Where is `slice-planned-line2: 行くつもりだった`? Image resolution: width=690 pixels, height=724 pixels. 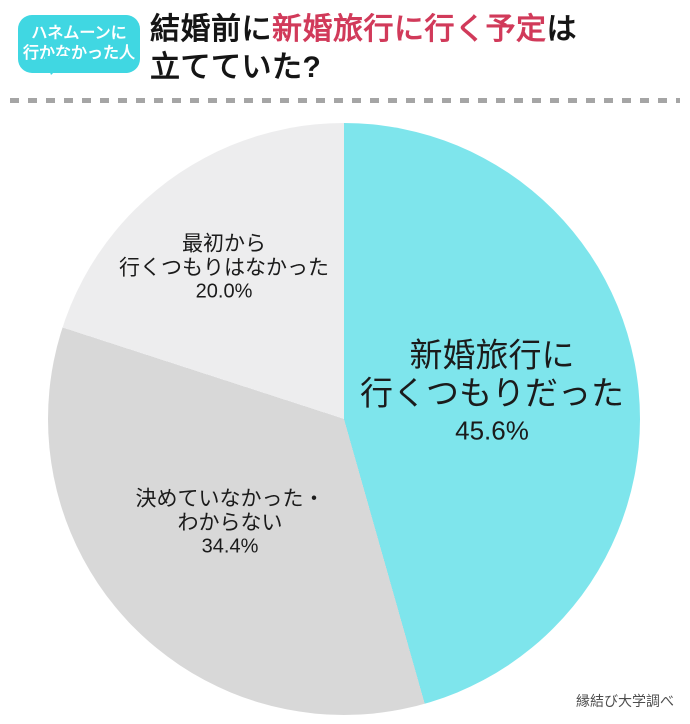
slice-planned-line2: 行くつもりだった is located at coordinates (492, 393).